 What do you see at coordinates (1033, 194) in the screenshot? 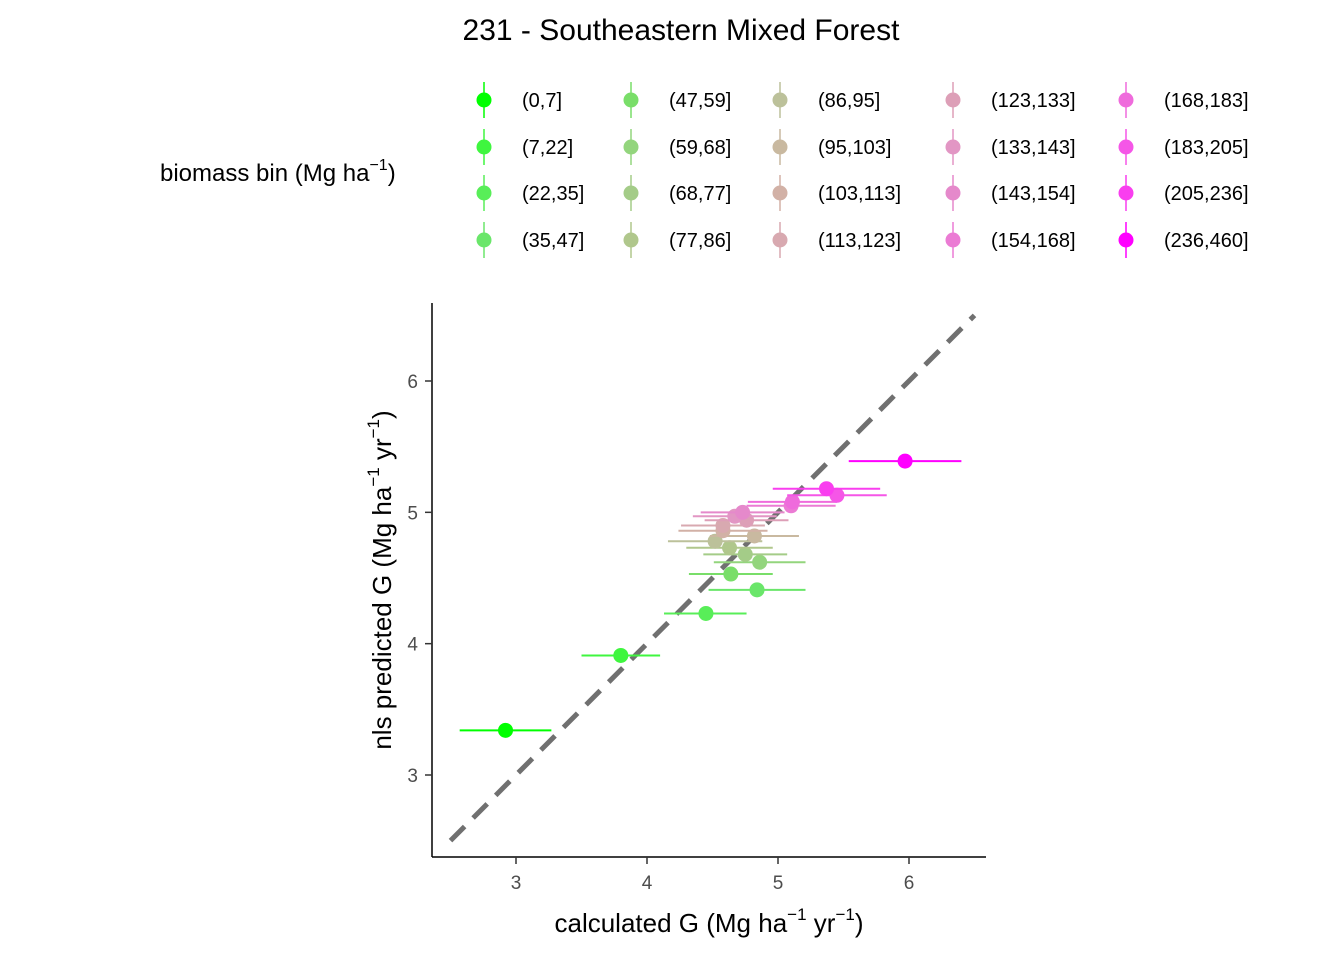
I see `legend-label: (143,154]` at bounding box center [1033, 194].